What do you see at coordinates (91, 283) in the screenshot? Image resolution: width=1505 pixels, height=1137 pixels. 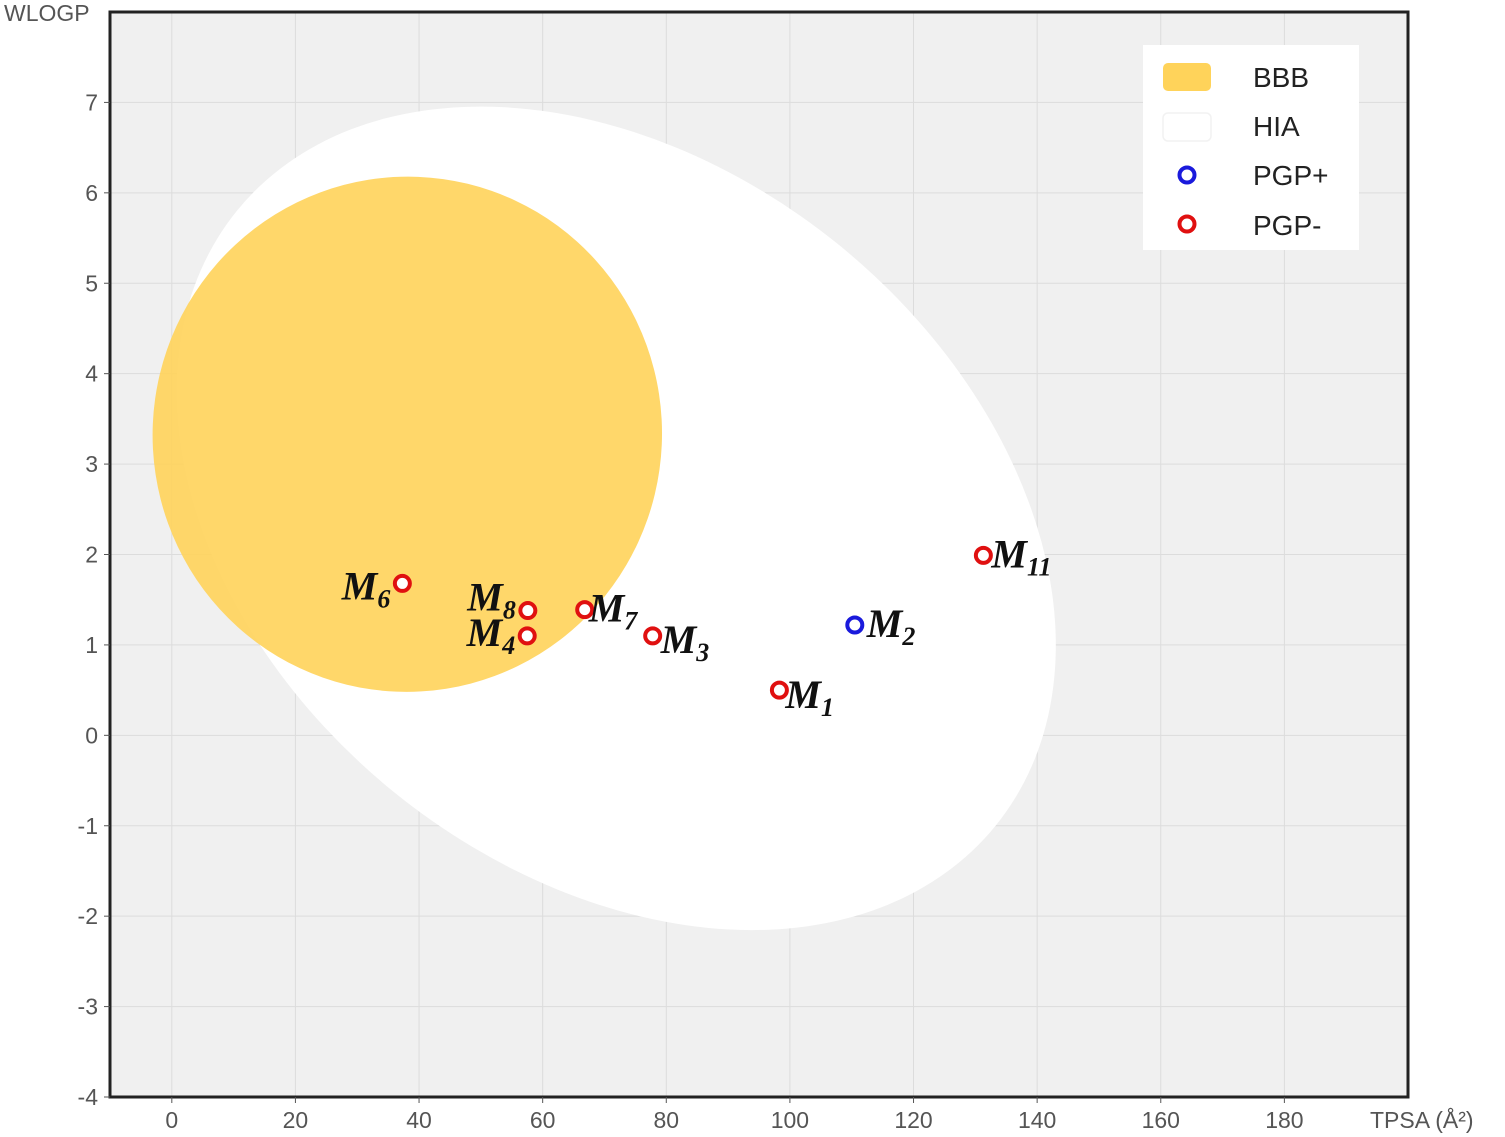 I see `y-tick-label: 5` at bounding box center [91, 283].